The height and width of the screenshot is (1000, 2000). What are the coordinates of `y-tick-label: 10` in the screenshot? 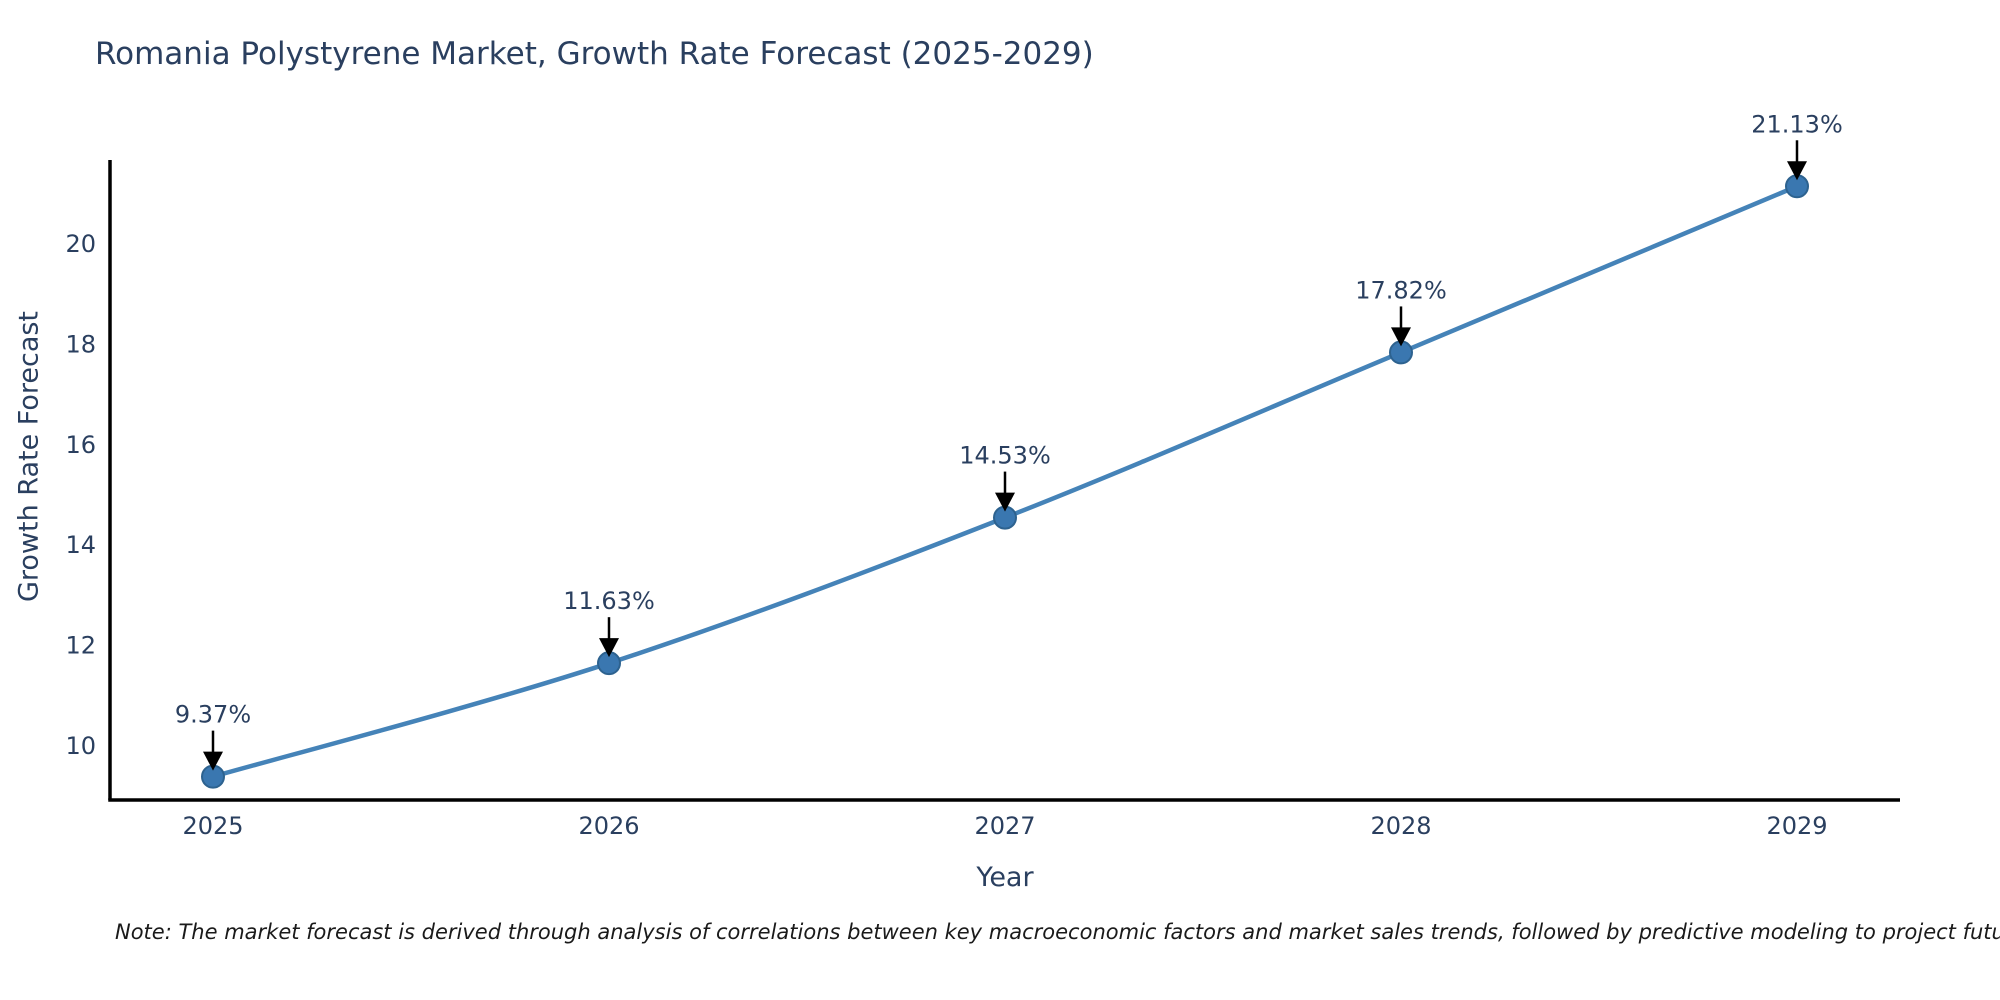 It's located at (80, 746).